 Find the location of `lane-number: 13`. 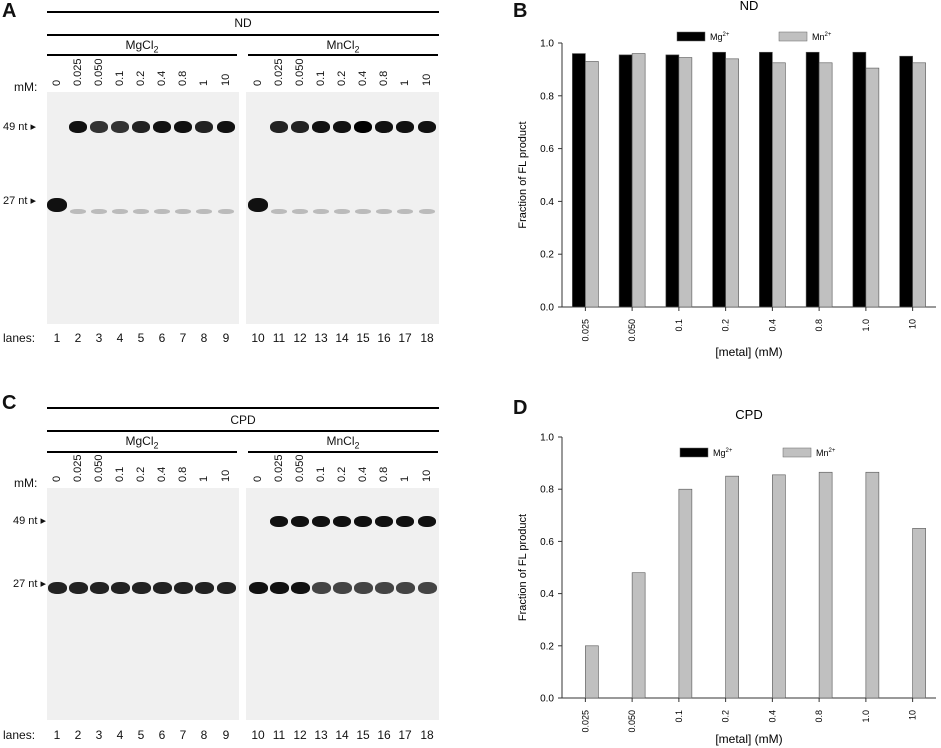

lane-number: 13 is located at coordinates (321, 338).